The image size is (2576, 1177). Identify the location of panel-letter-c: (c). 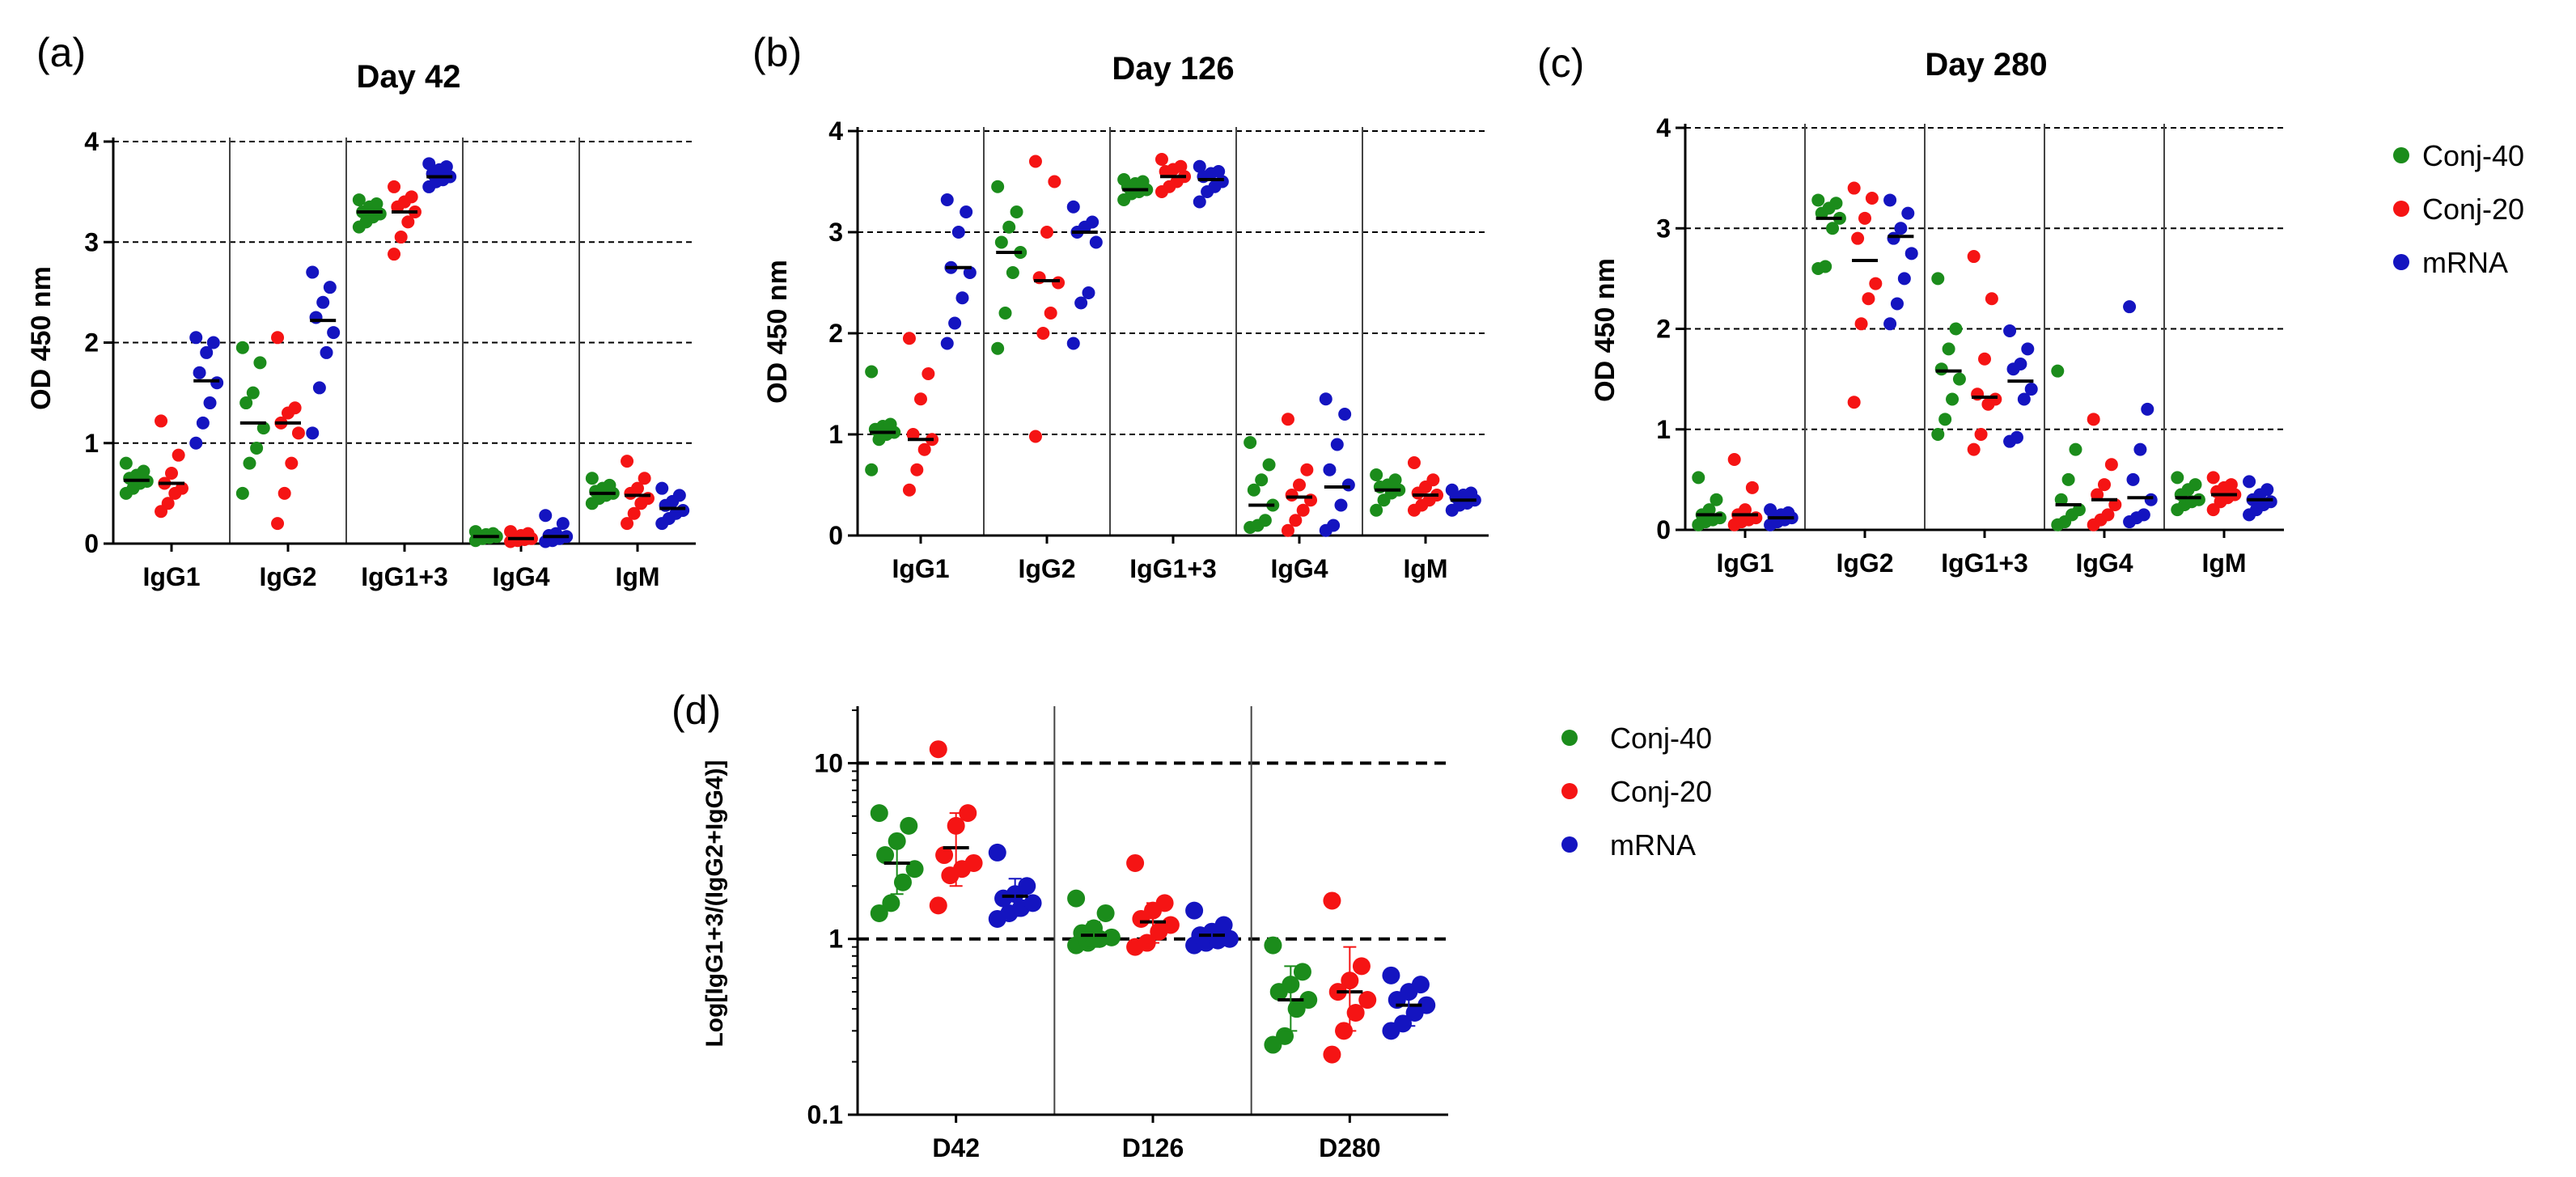
(1560, 63).